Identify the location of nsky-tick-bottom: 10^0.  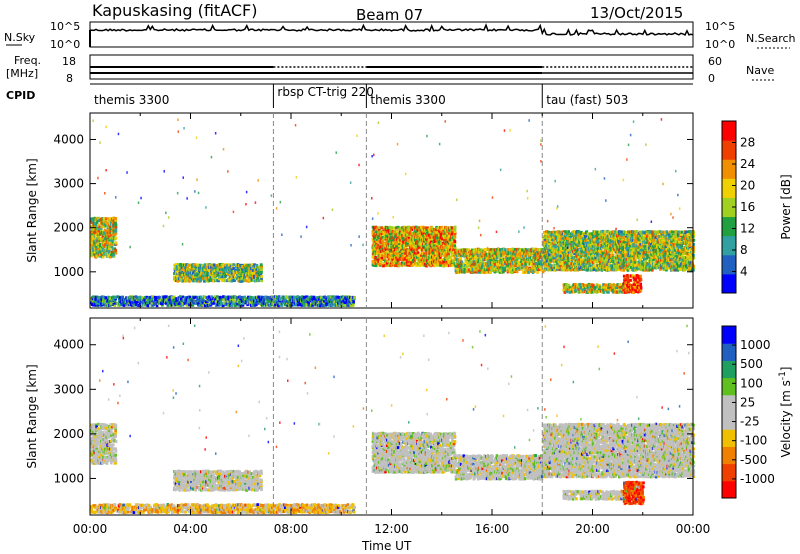
(65, 44).